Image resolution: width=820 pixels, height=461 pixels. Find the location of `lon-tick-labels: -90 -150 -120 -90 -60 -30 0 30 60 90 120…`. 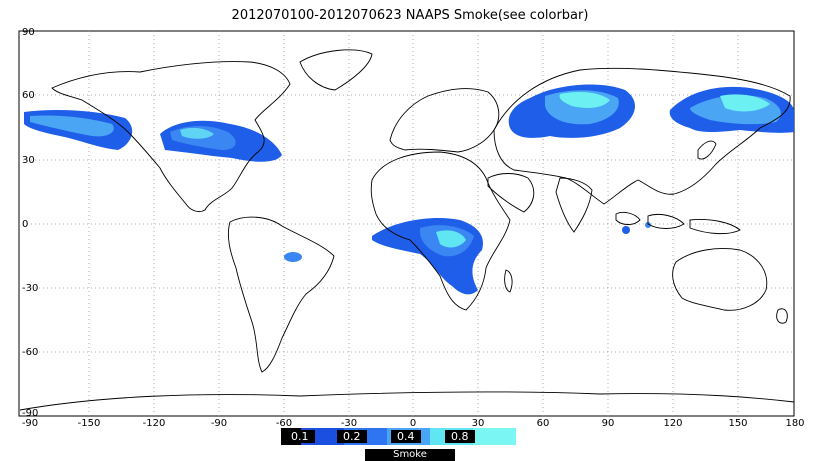

lon-tick-labels: -90 -150 -120 -90 -60 -30 0 30 60 90 120… is located at coordinates (413, 423).